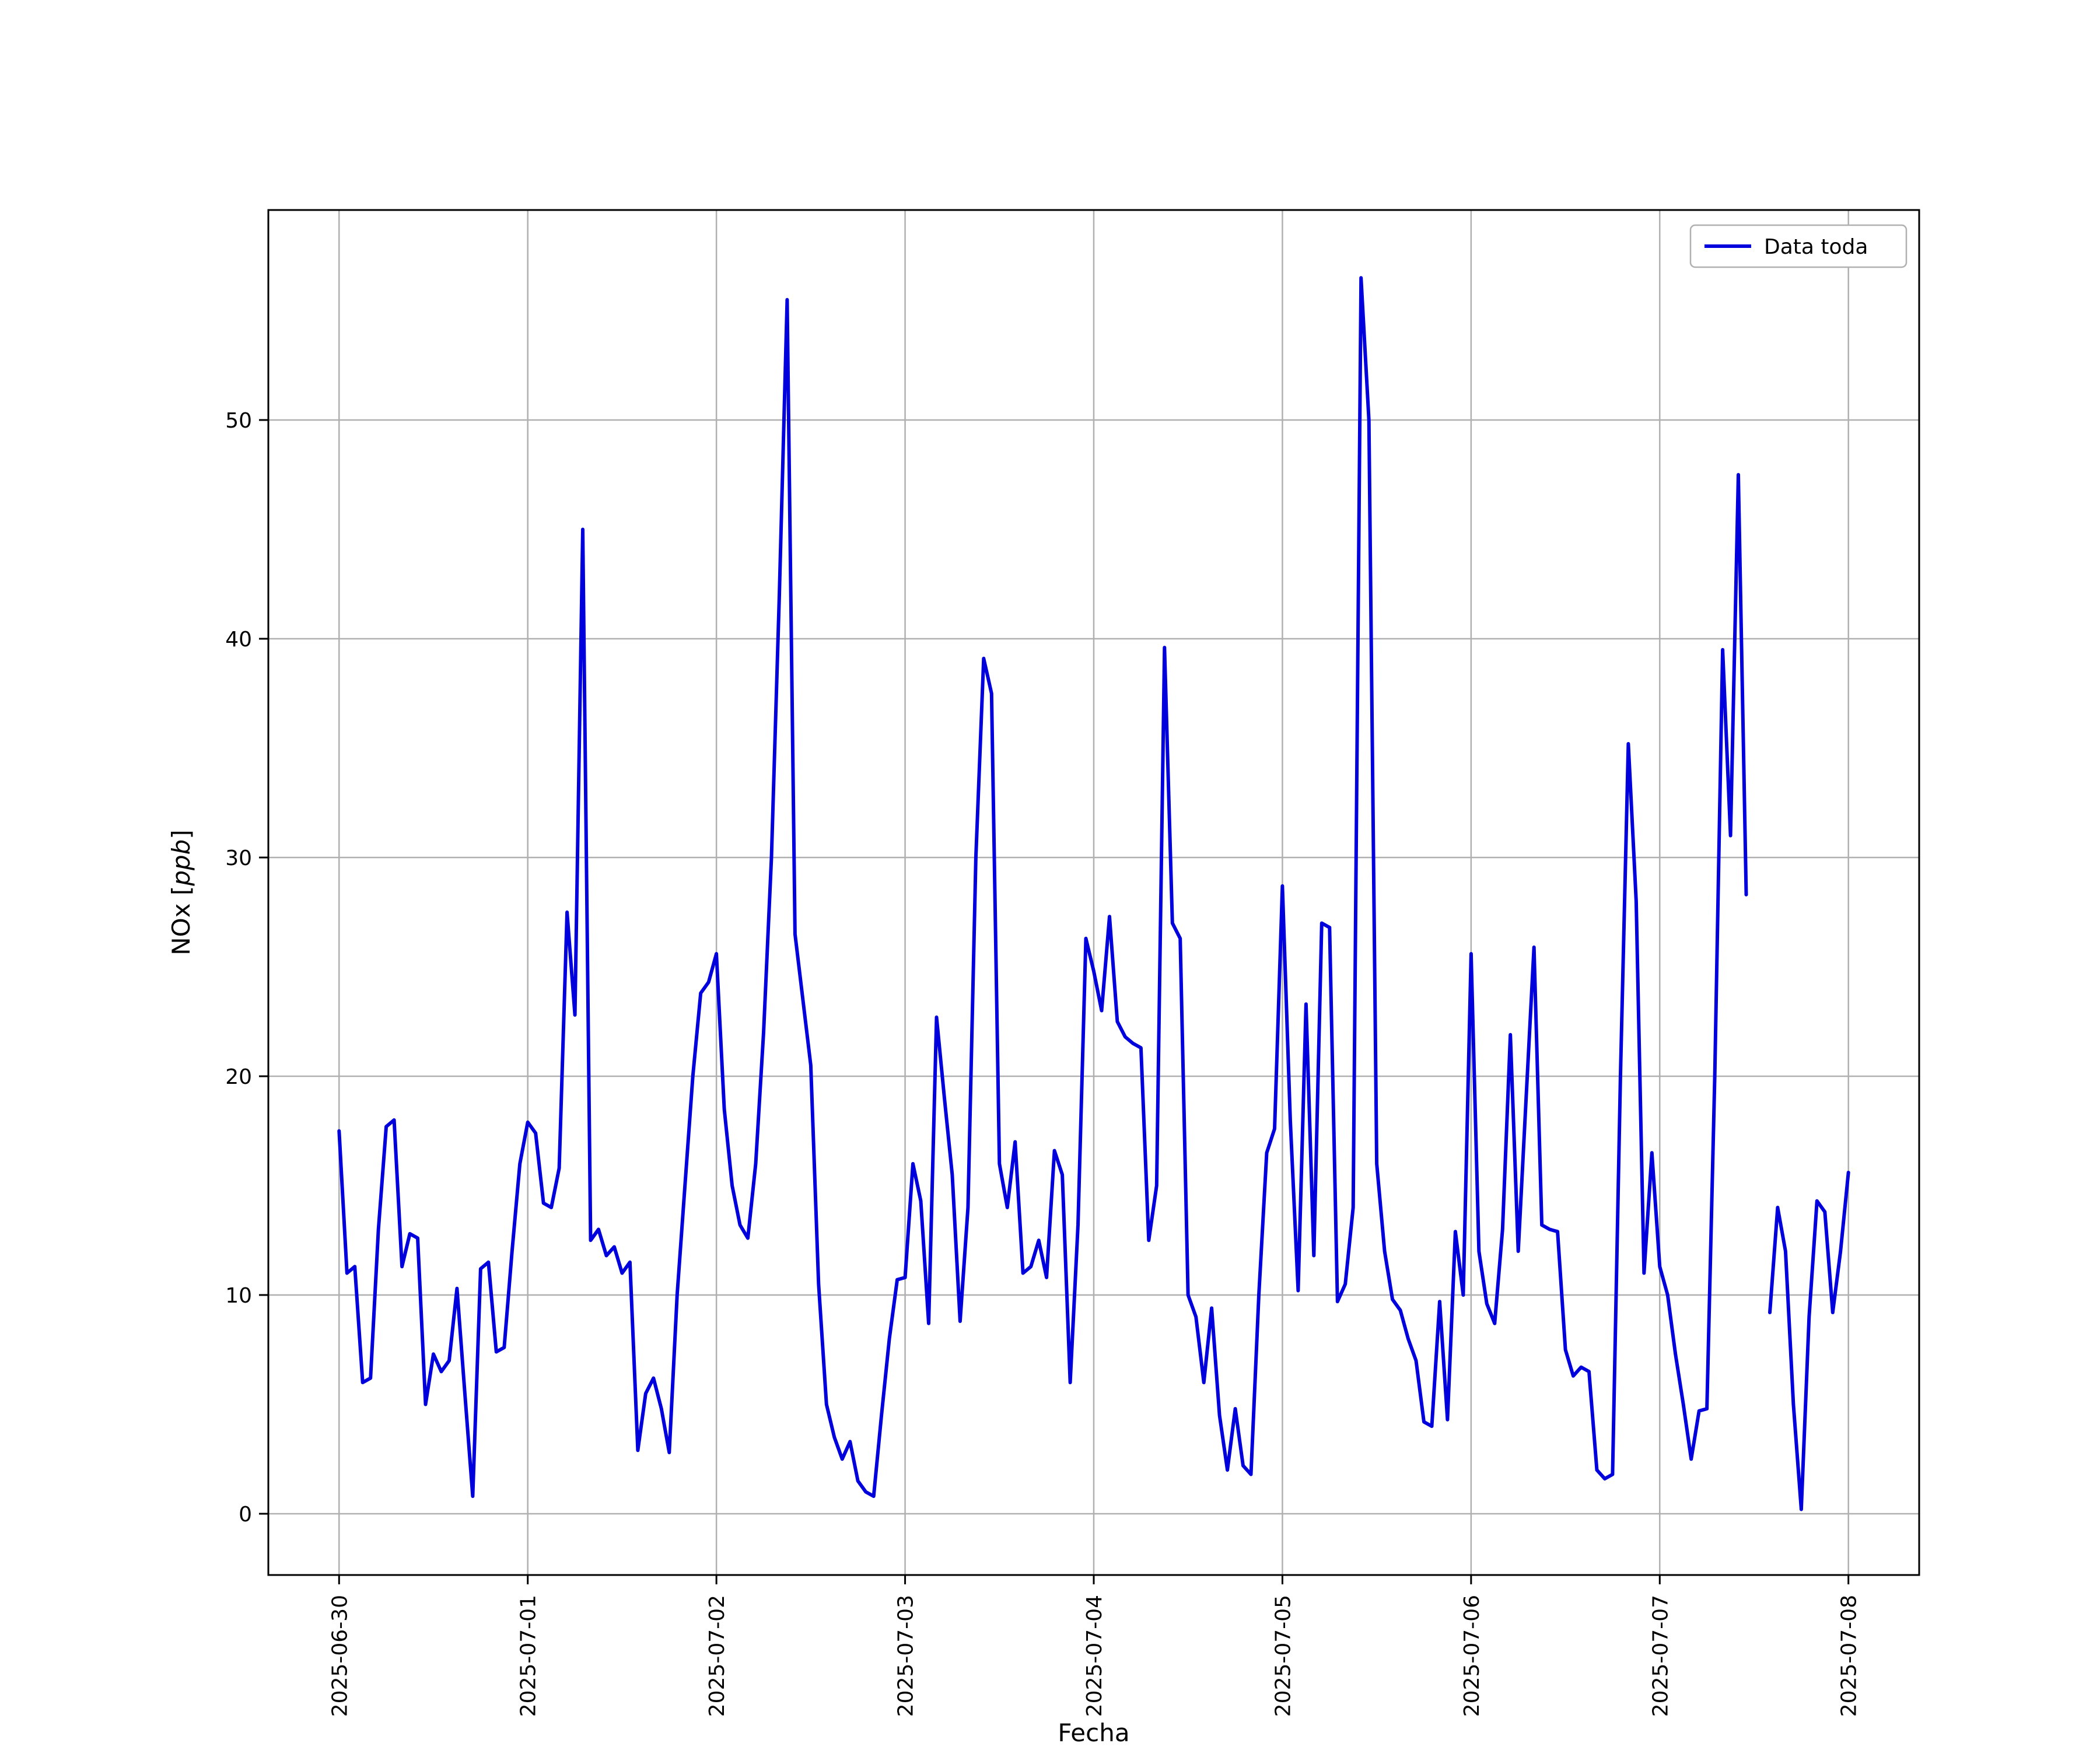  What do you see at coordinates (238, 1077) in the screenshot?
I see `y-tick-label: 20` at bounding box center [238, 1077].